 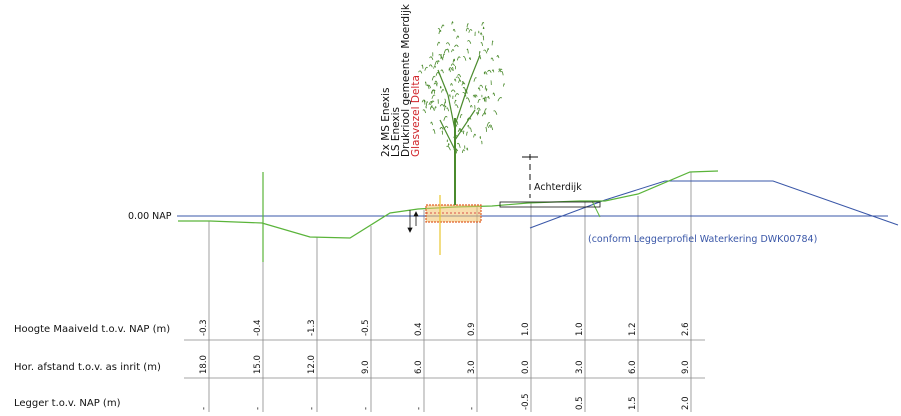 I want to click on table-value: 0.9, so click(x=472, y=329).